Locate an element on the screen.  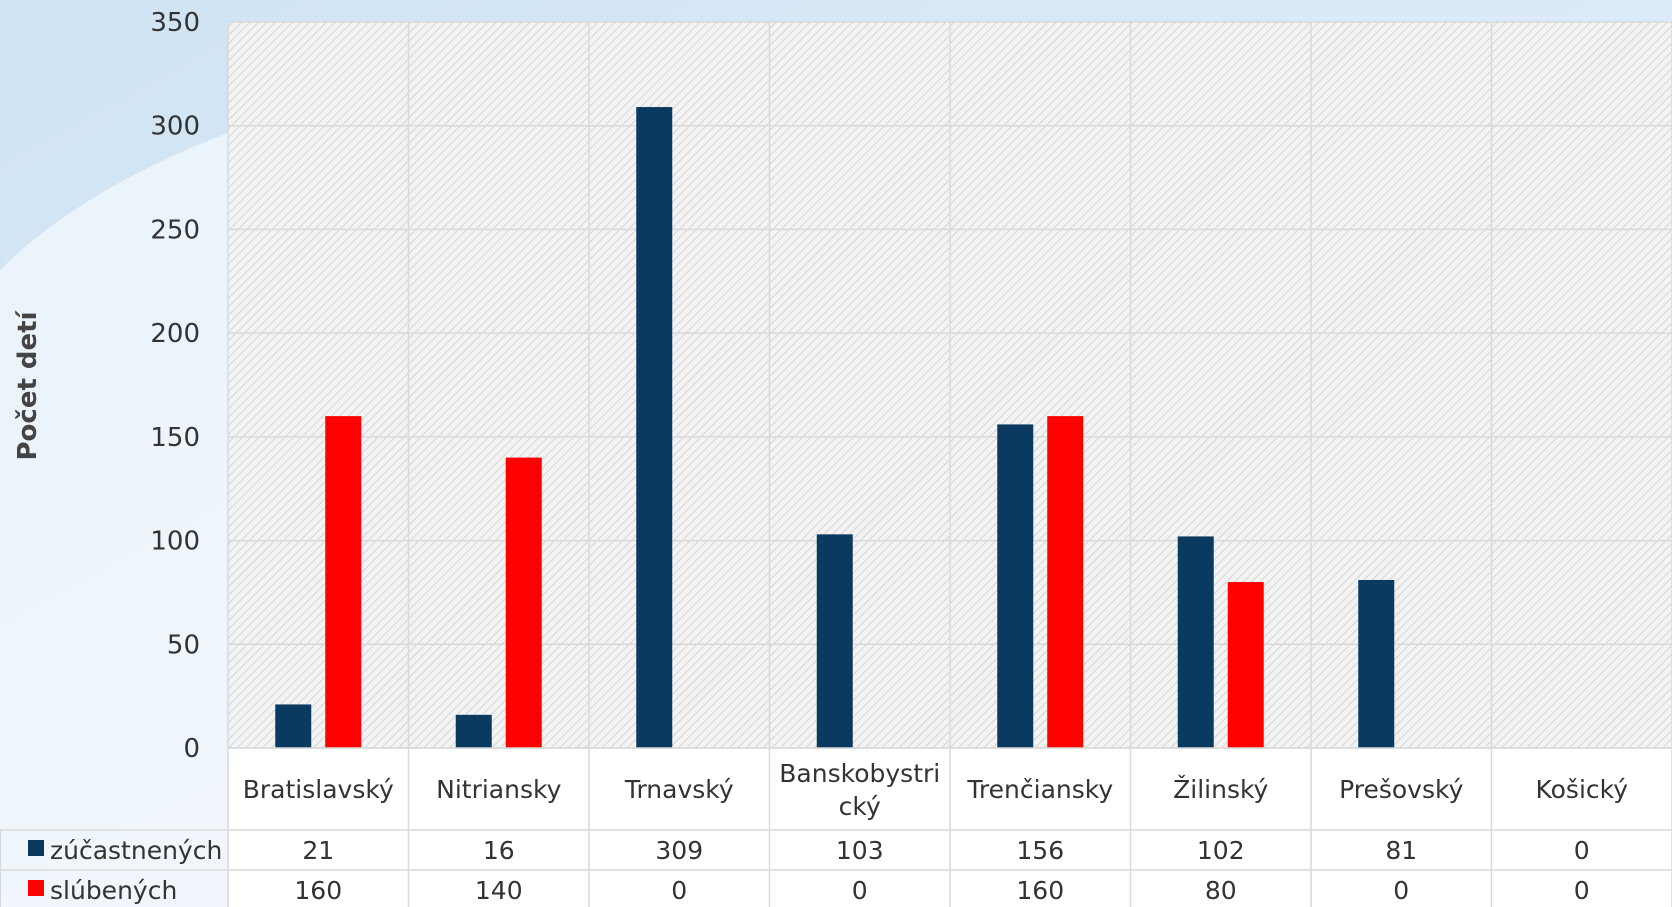
legend-swatch-slúbených is located at coordinates (36, 888).